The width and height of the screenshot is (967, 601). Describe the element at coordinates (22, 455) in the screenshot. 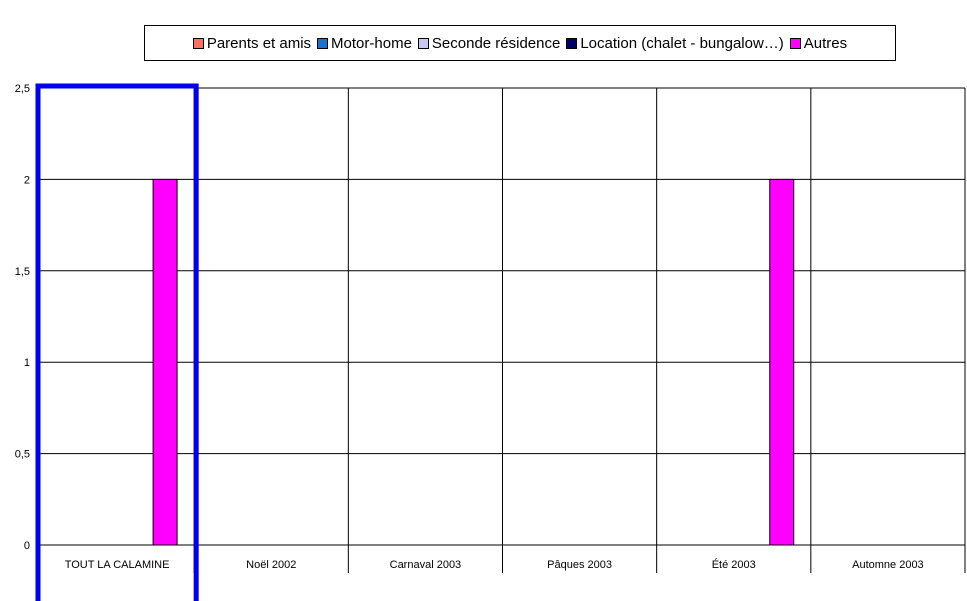

I see `y-tick-label: 0,5` at that location.